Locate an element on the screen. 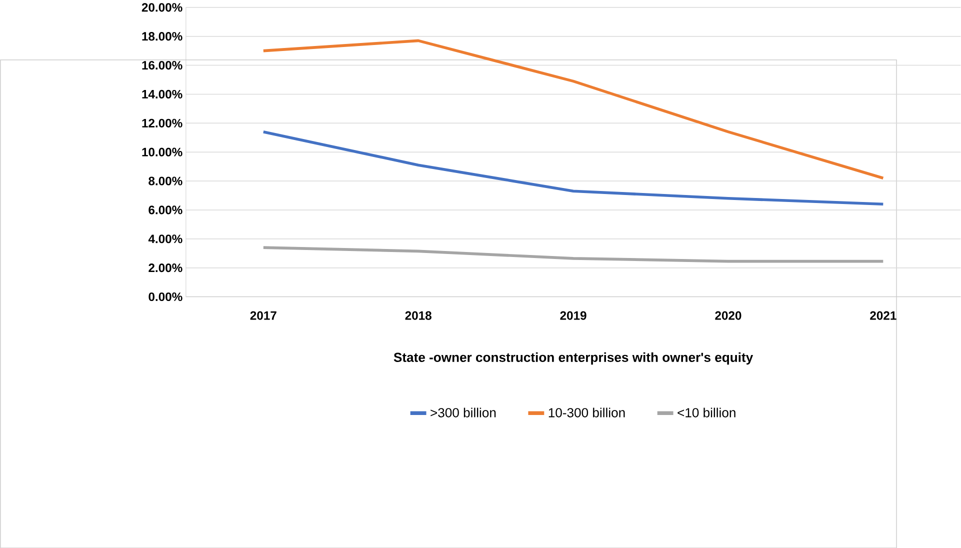 The image size is (961, 548). y-tick-label: 14.00% is located at coordinates (162, 94).